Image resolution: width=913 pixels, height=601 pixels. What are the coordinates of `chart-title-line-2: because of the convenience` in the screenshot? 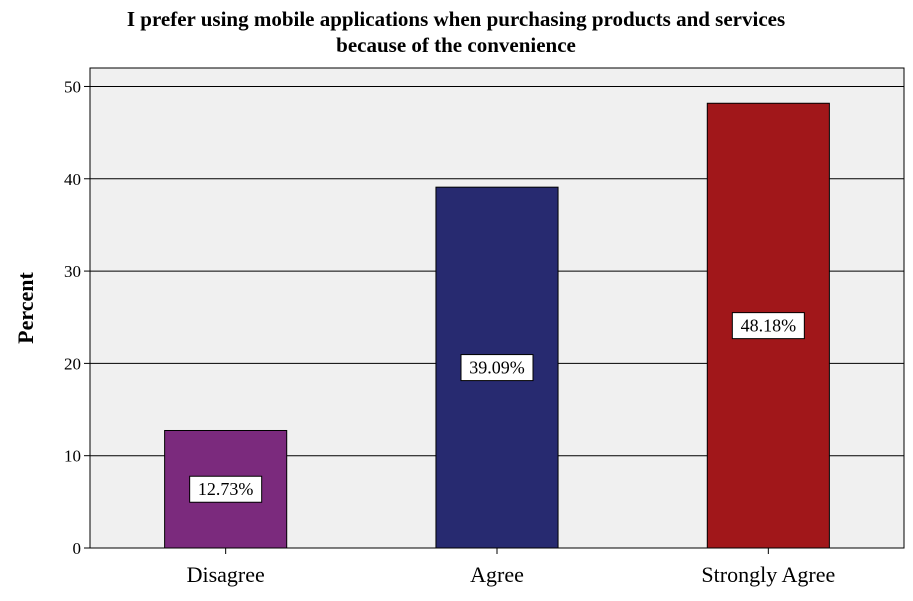 It's located at (456, 45).